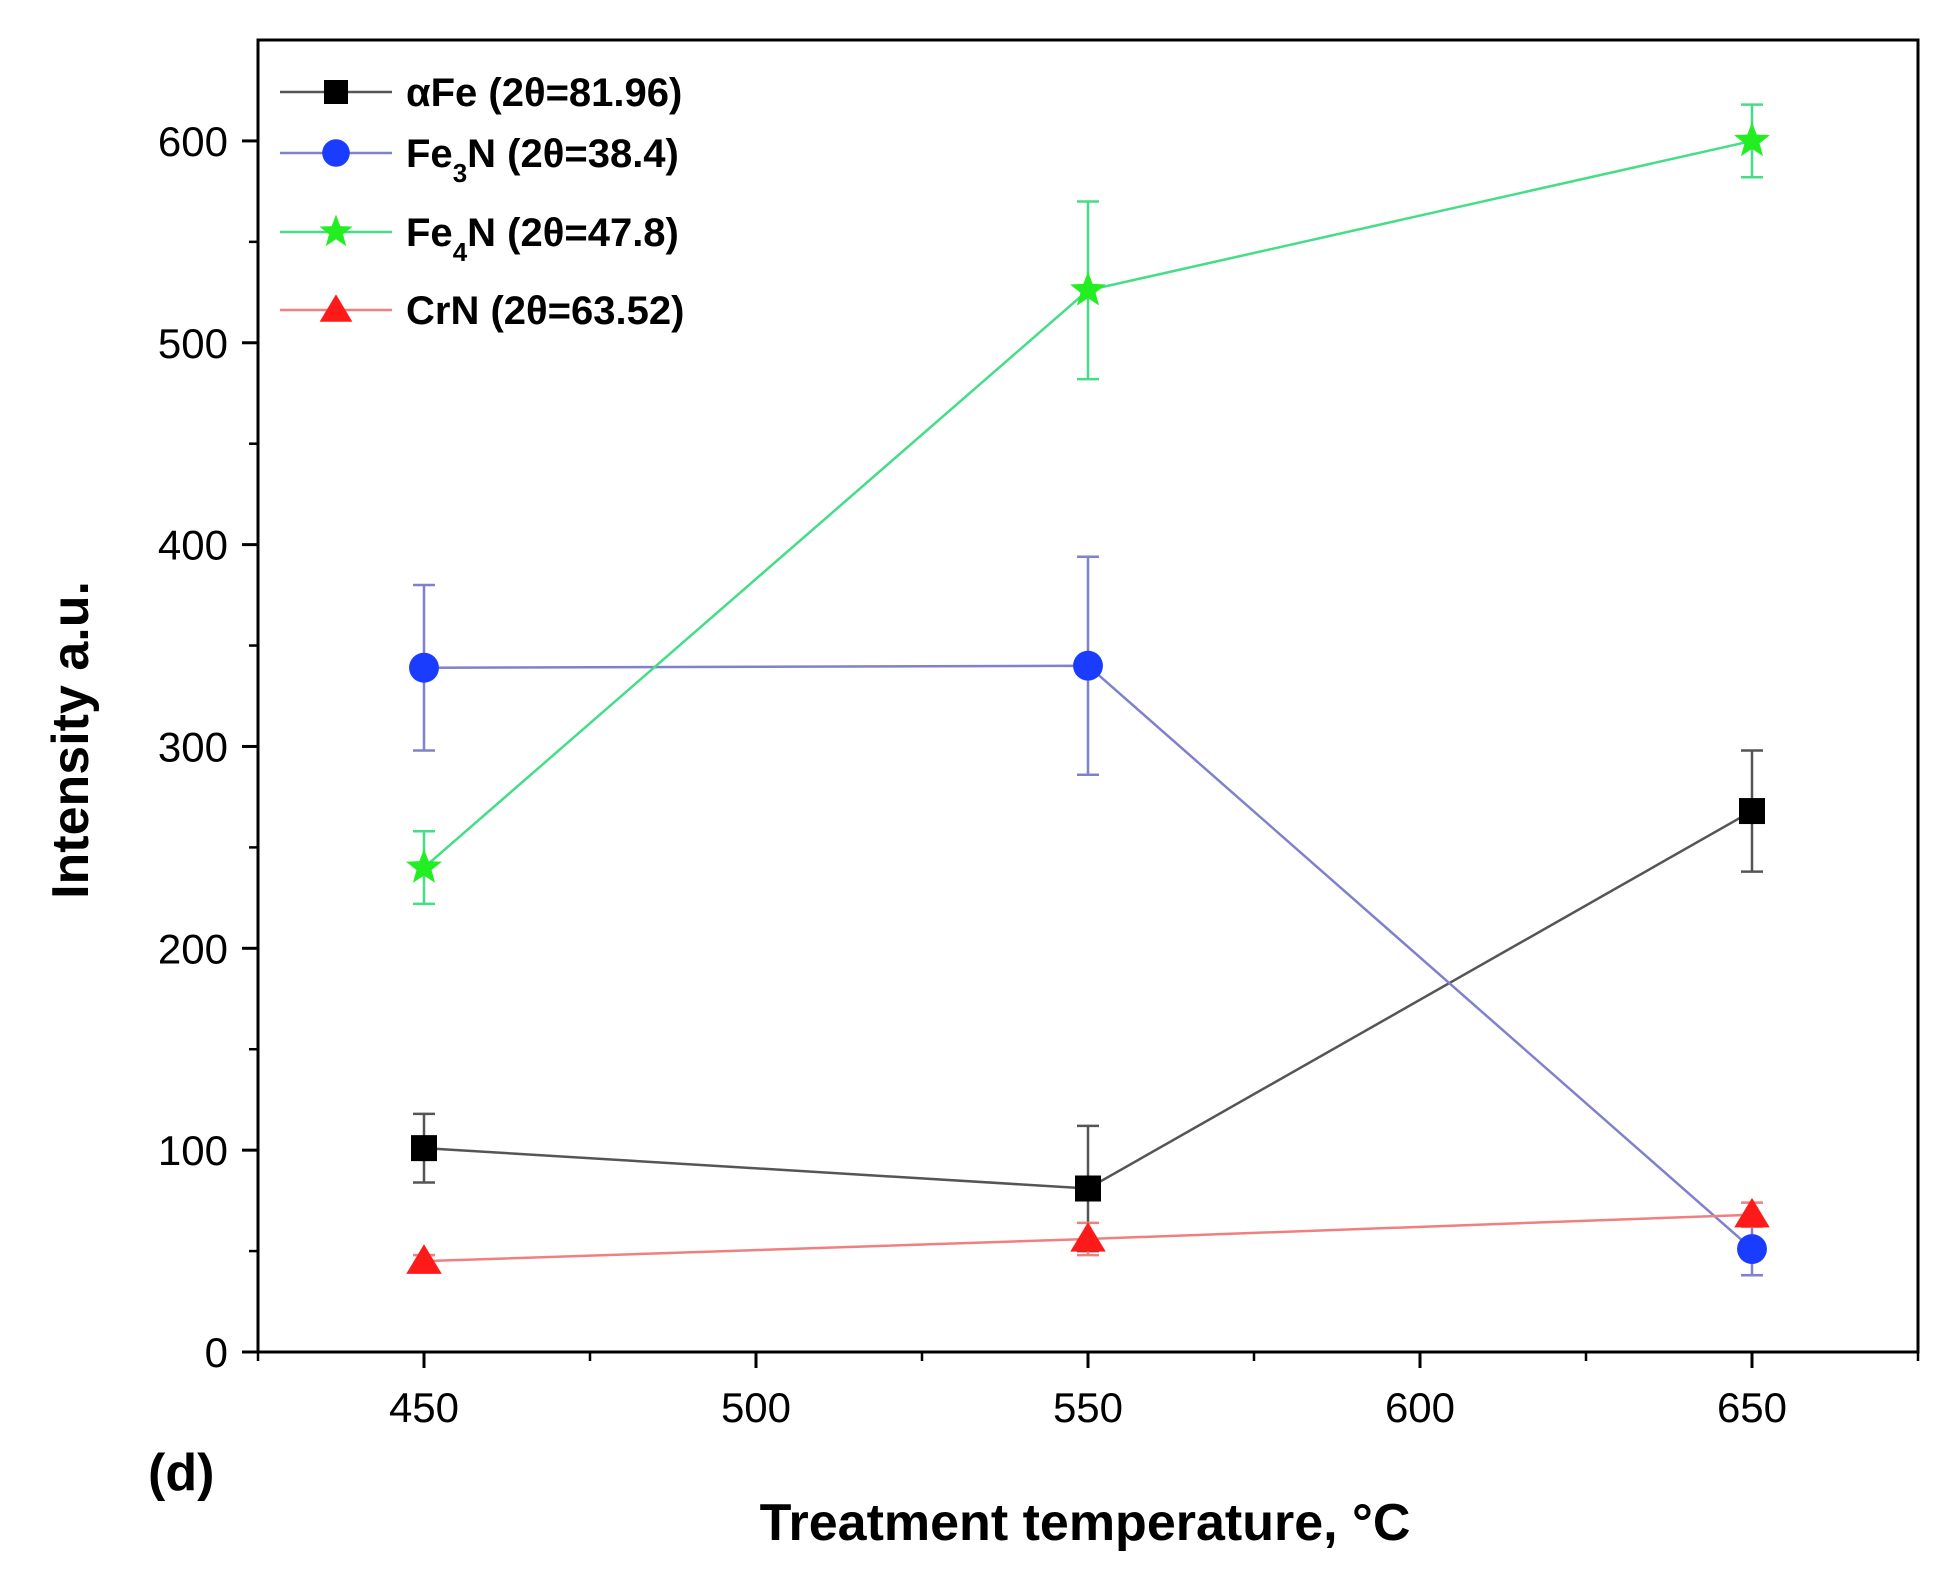 The image size is (1942, 1573). I want to click on x-tick-label: 650, so click(1752, 1407).